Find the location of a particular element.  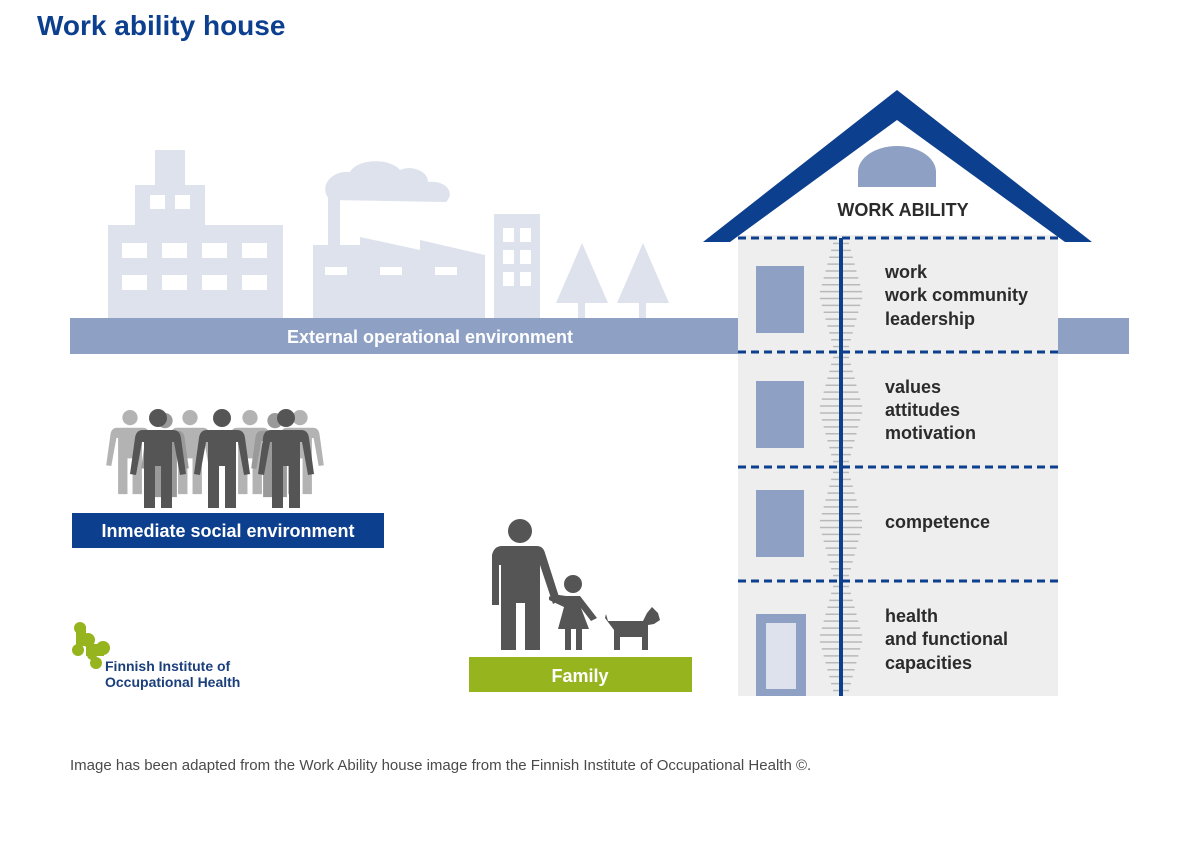

floor-dividers is located at coordinates (898, 409).